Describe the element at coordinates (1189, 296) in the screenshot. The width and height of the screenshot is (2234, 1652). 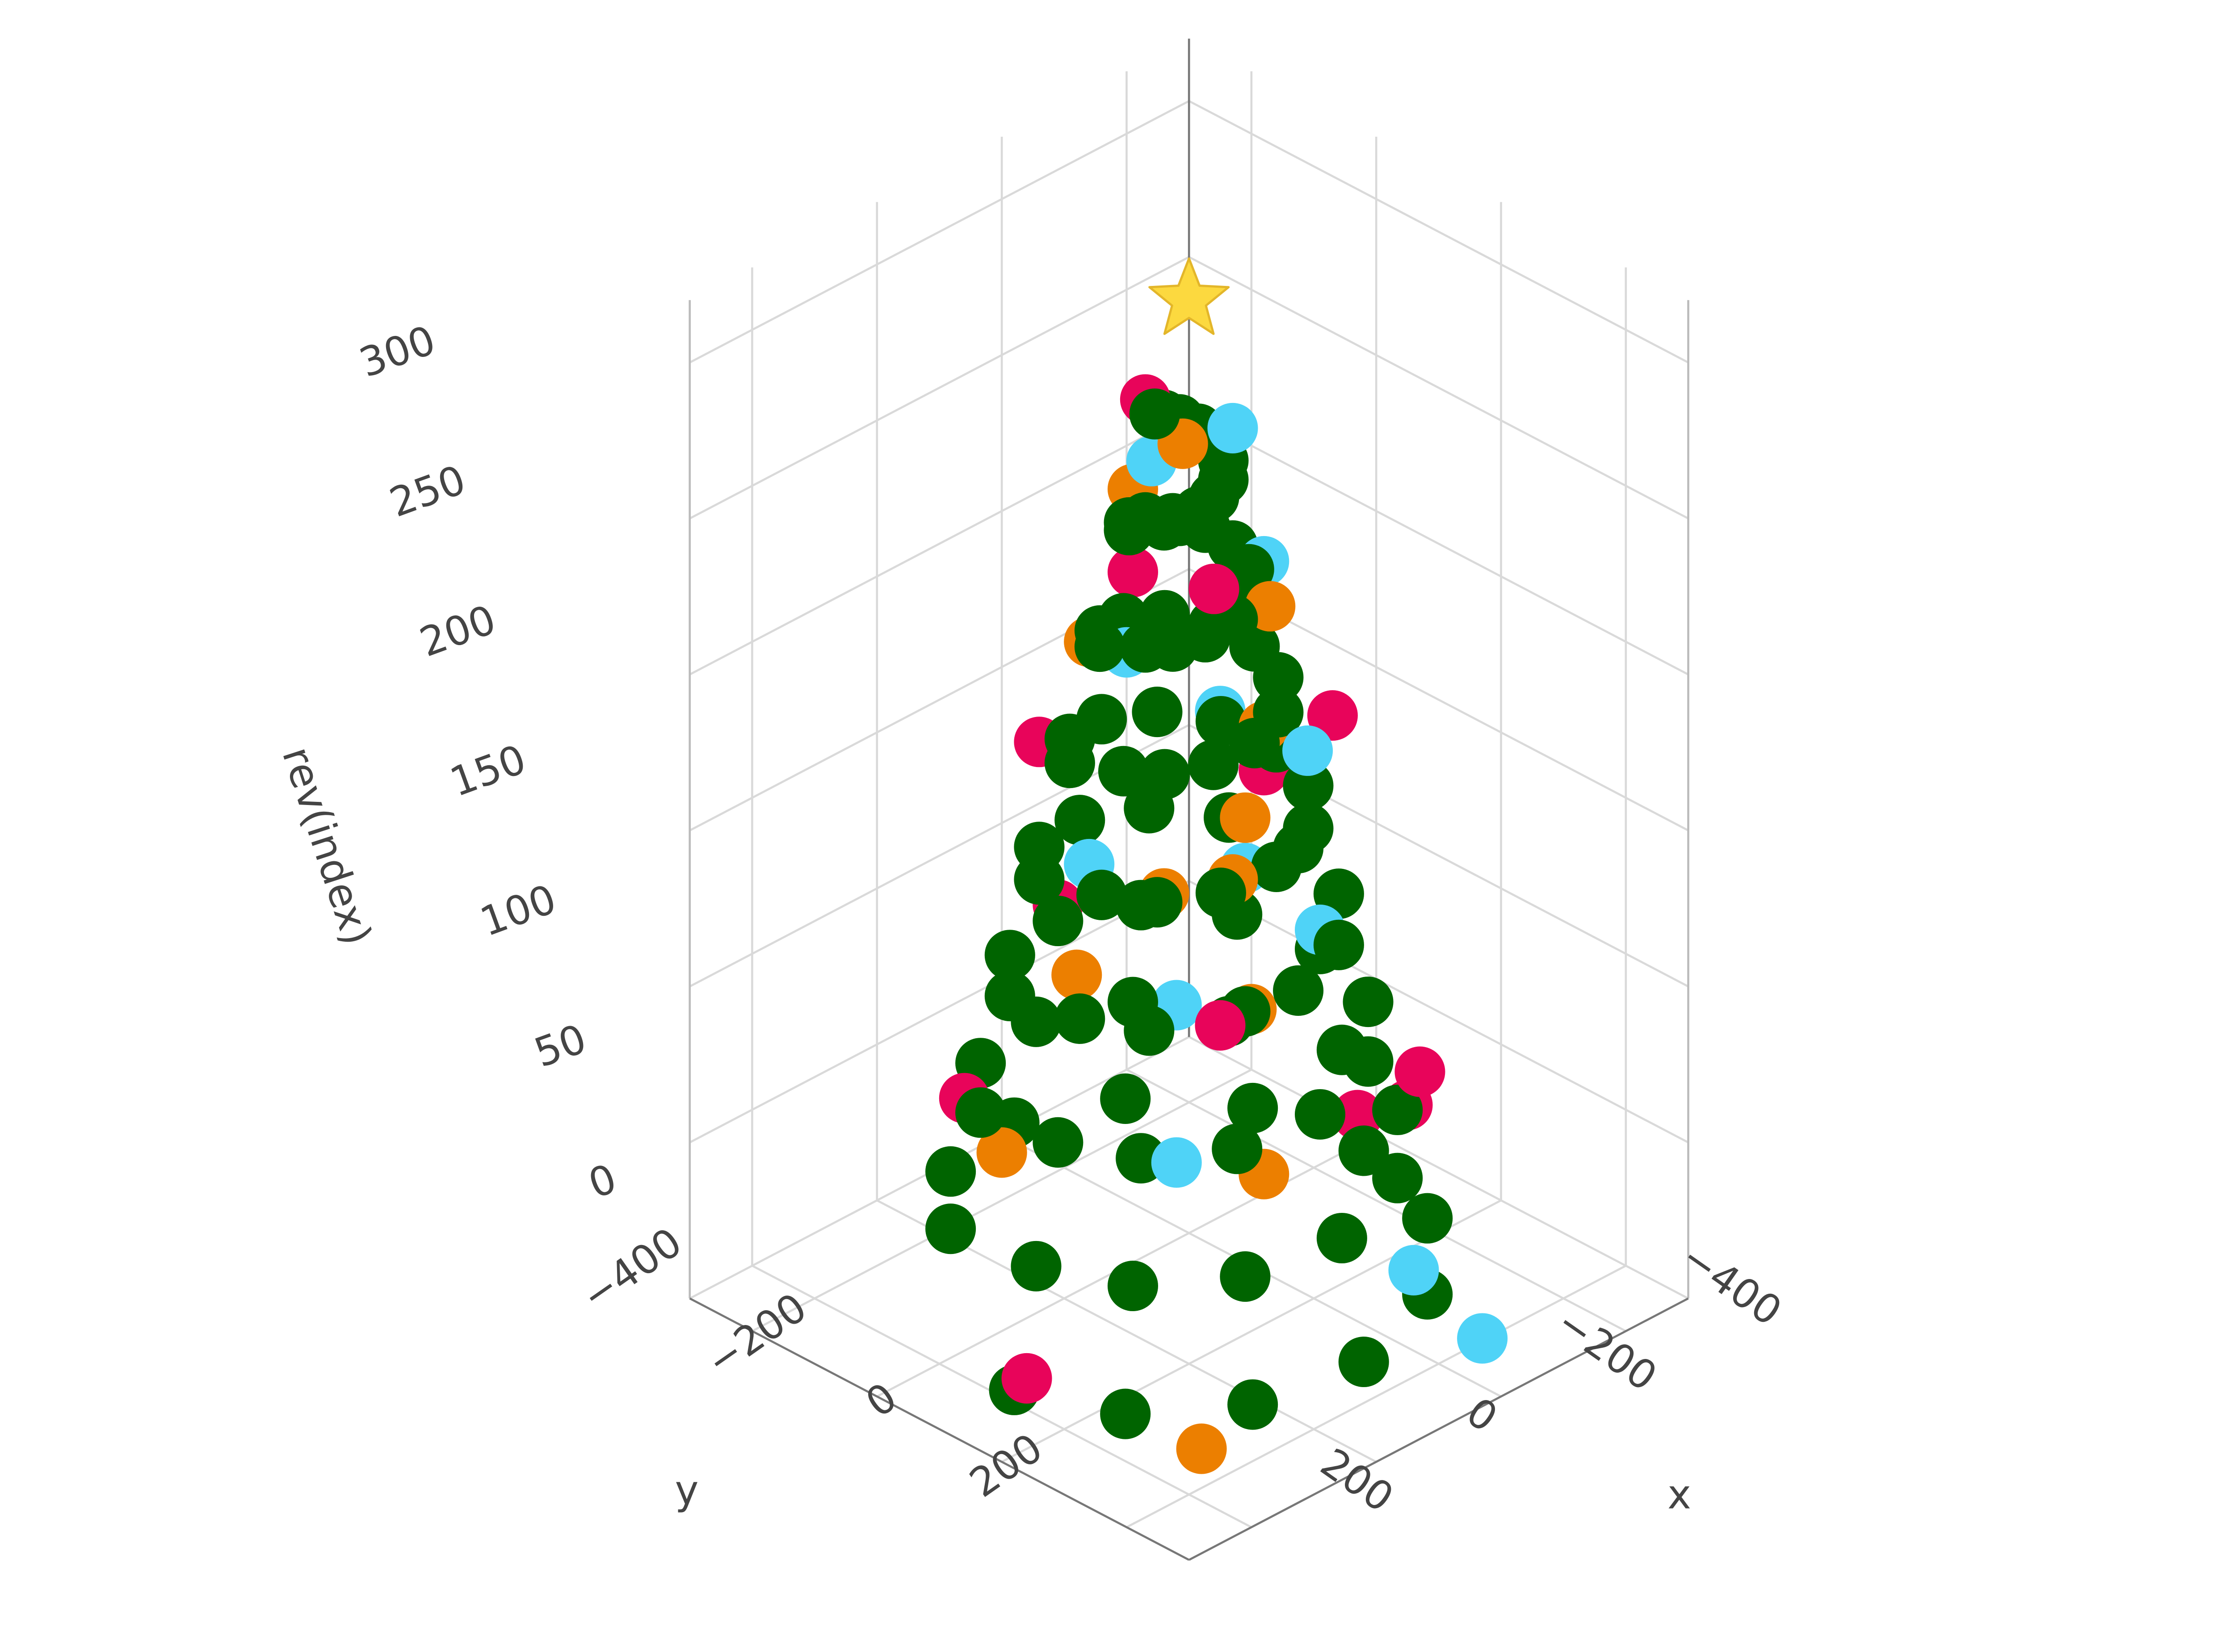
I see `star-marker` at that location.